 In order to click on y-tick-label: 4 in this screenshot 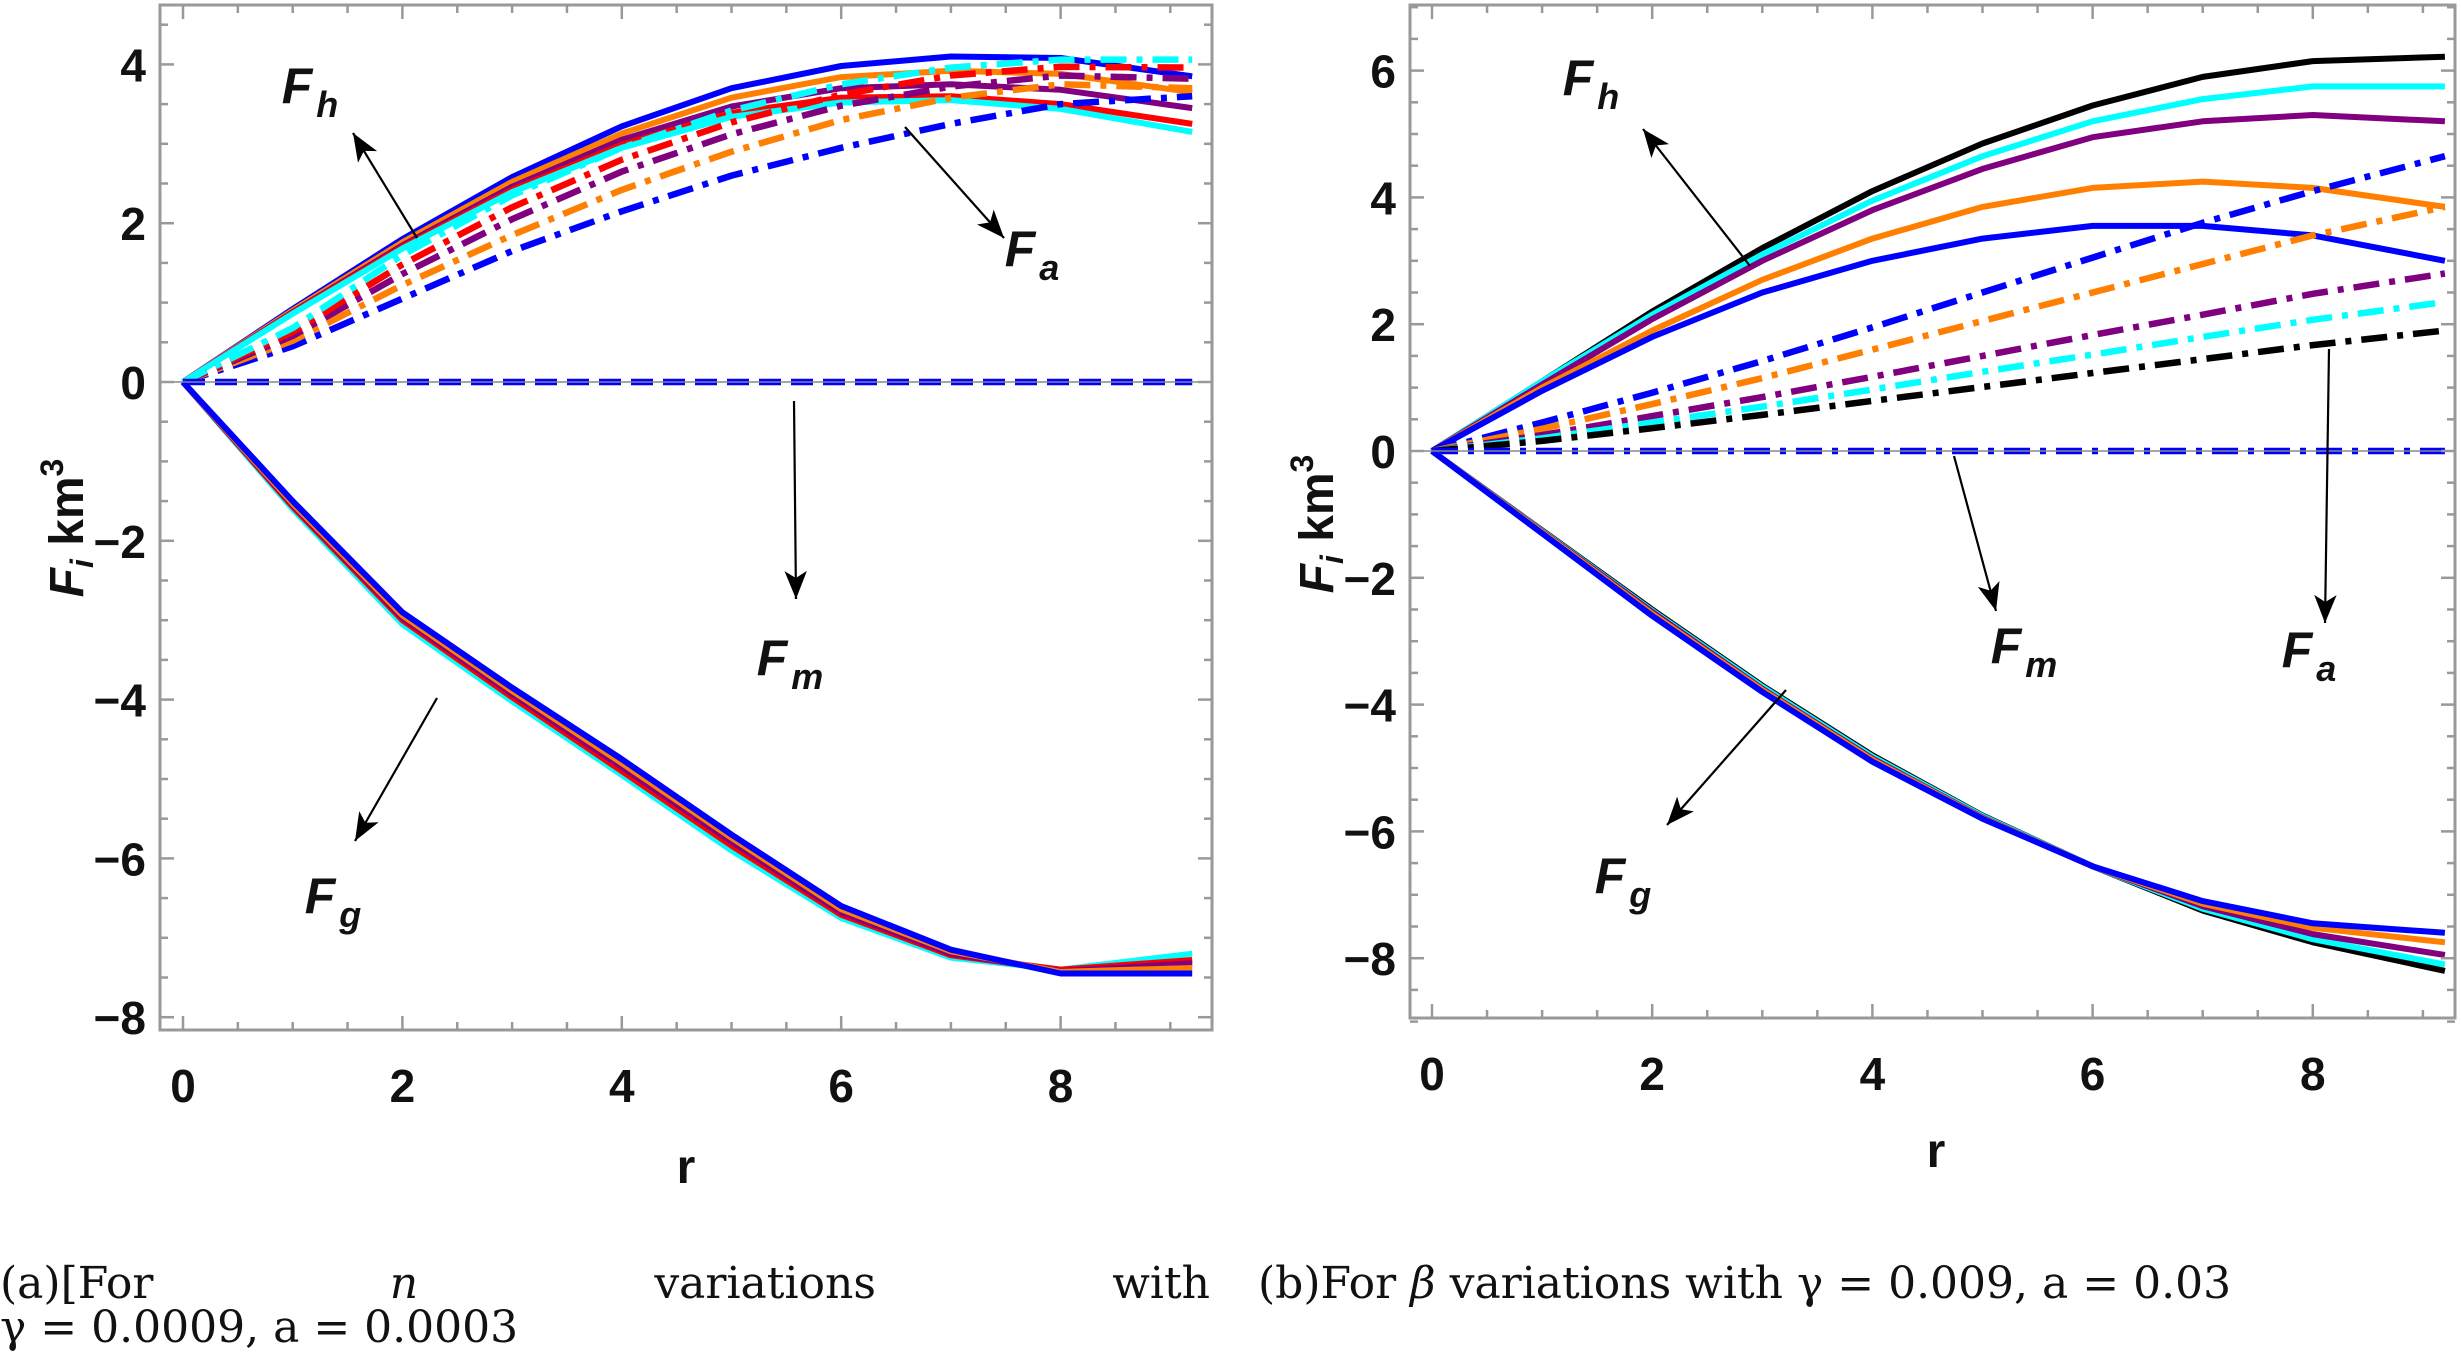, I will do `click(133, 65)`.